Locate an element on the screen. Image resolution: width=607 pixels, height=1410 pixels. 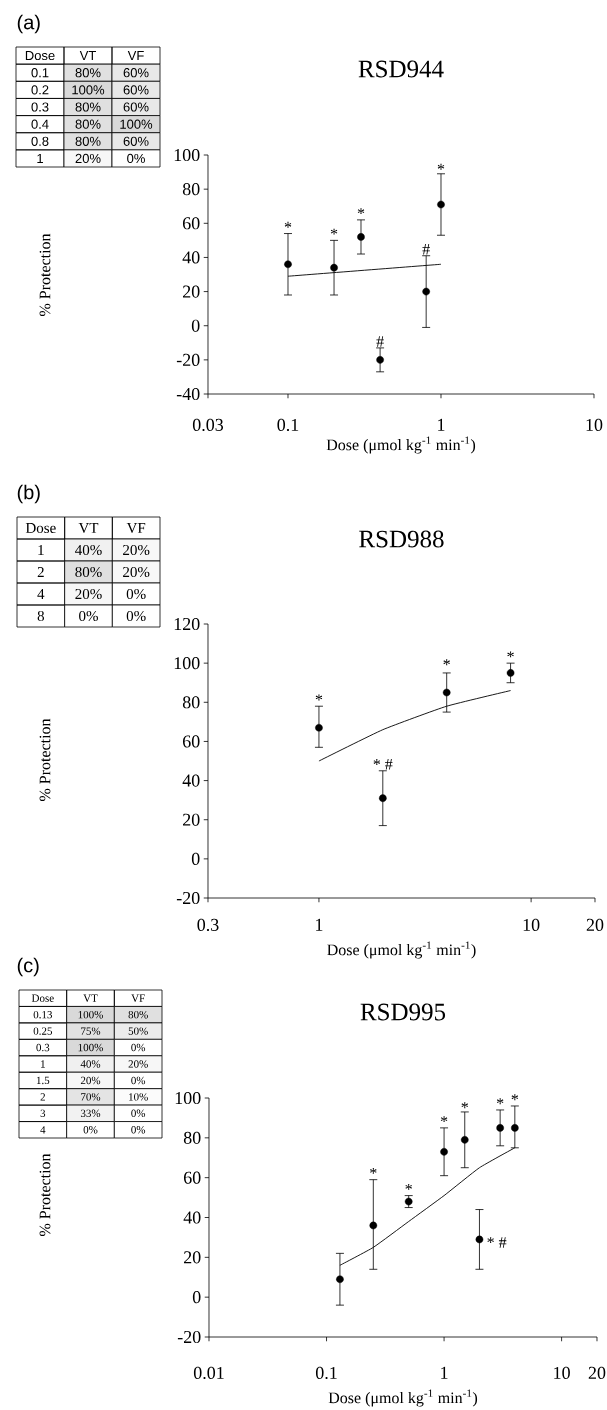
y-tick-label: 0 is located at coordinates (196, 1297).